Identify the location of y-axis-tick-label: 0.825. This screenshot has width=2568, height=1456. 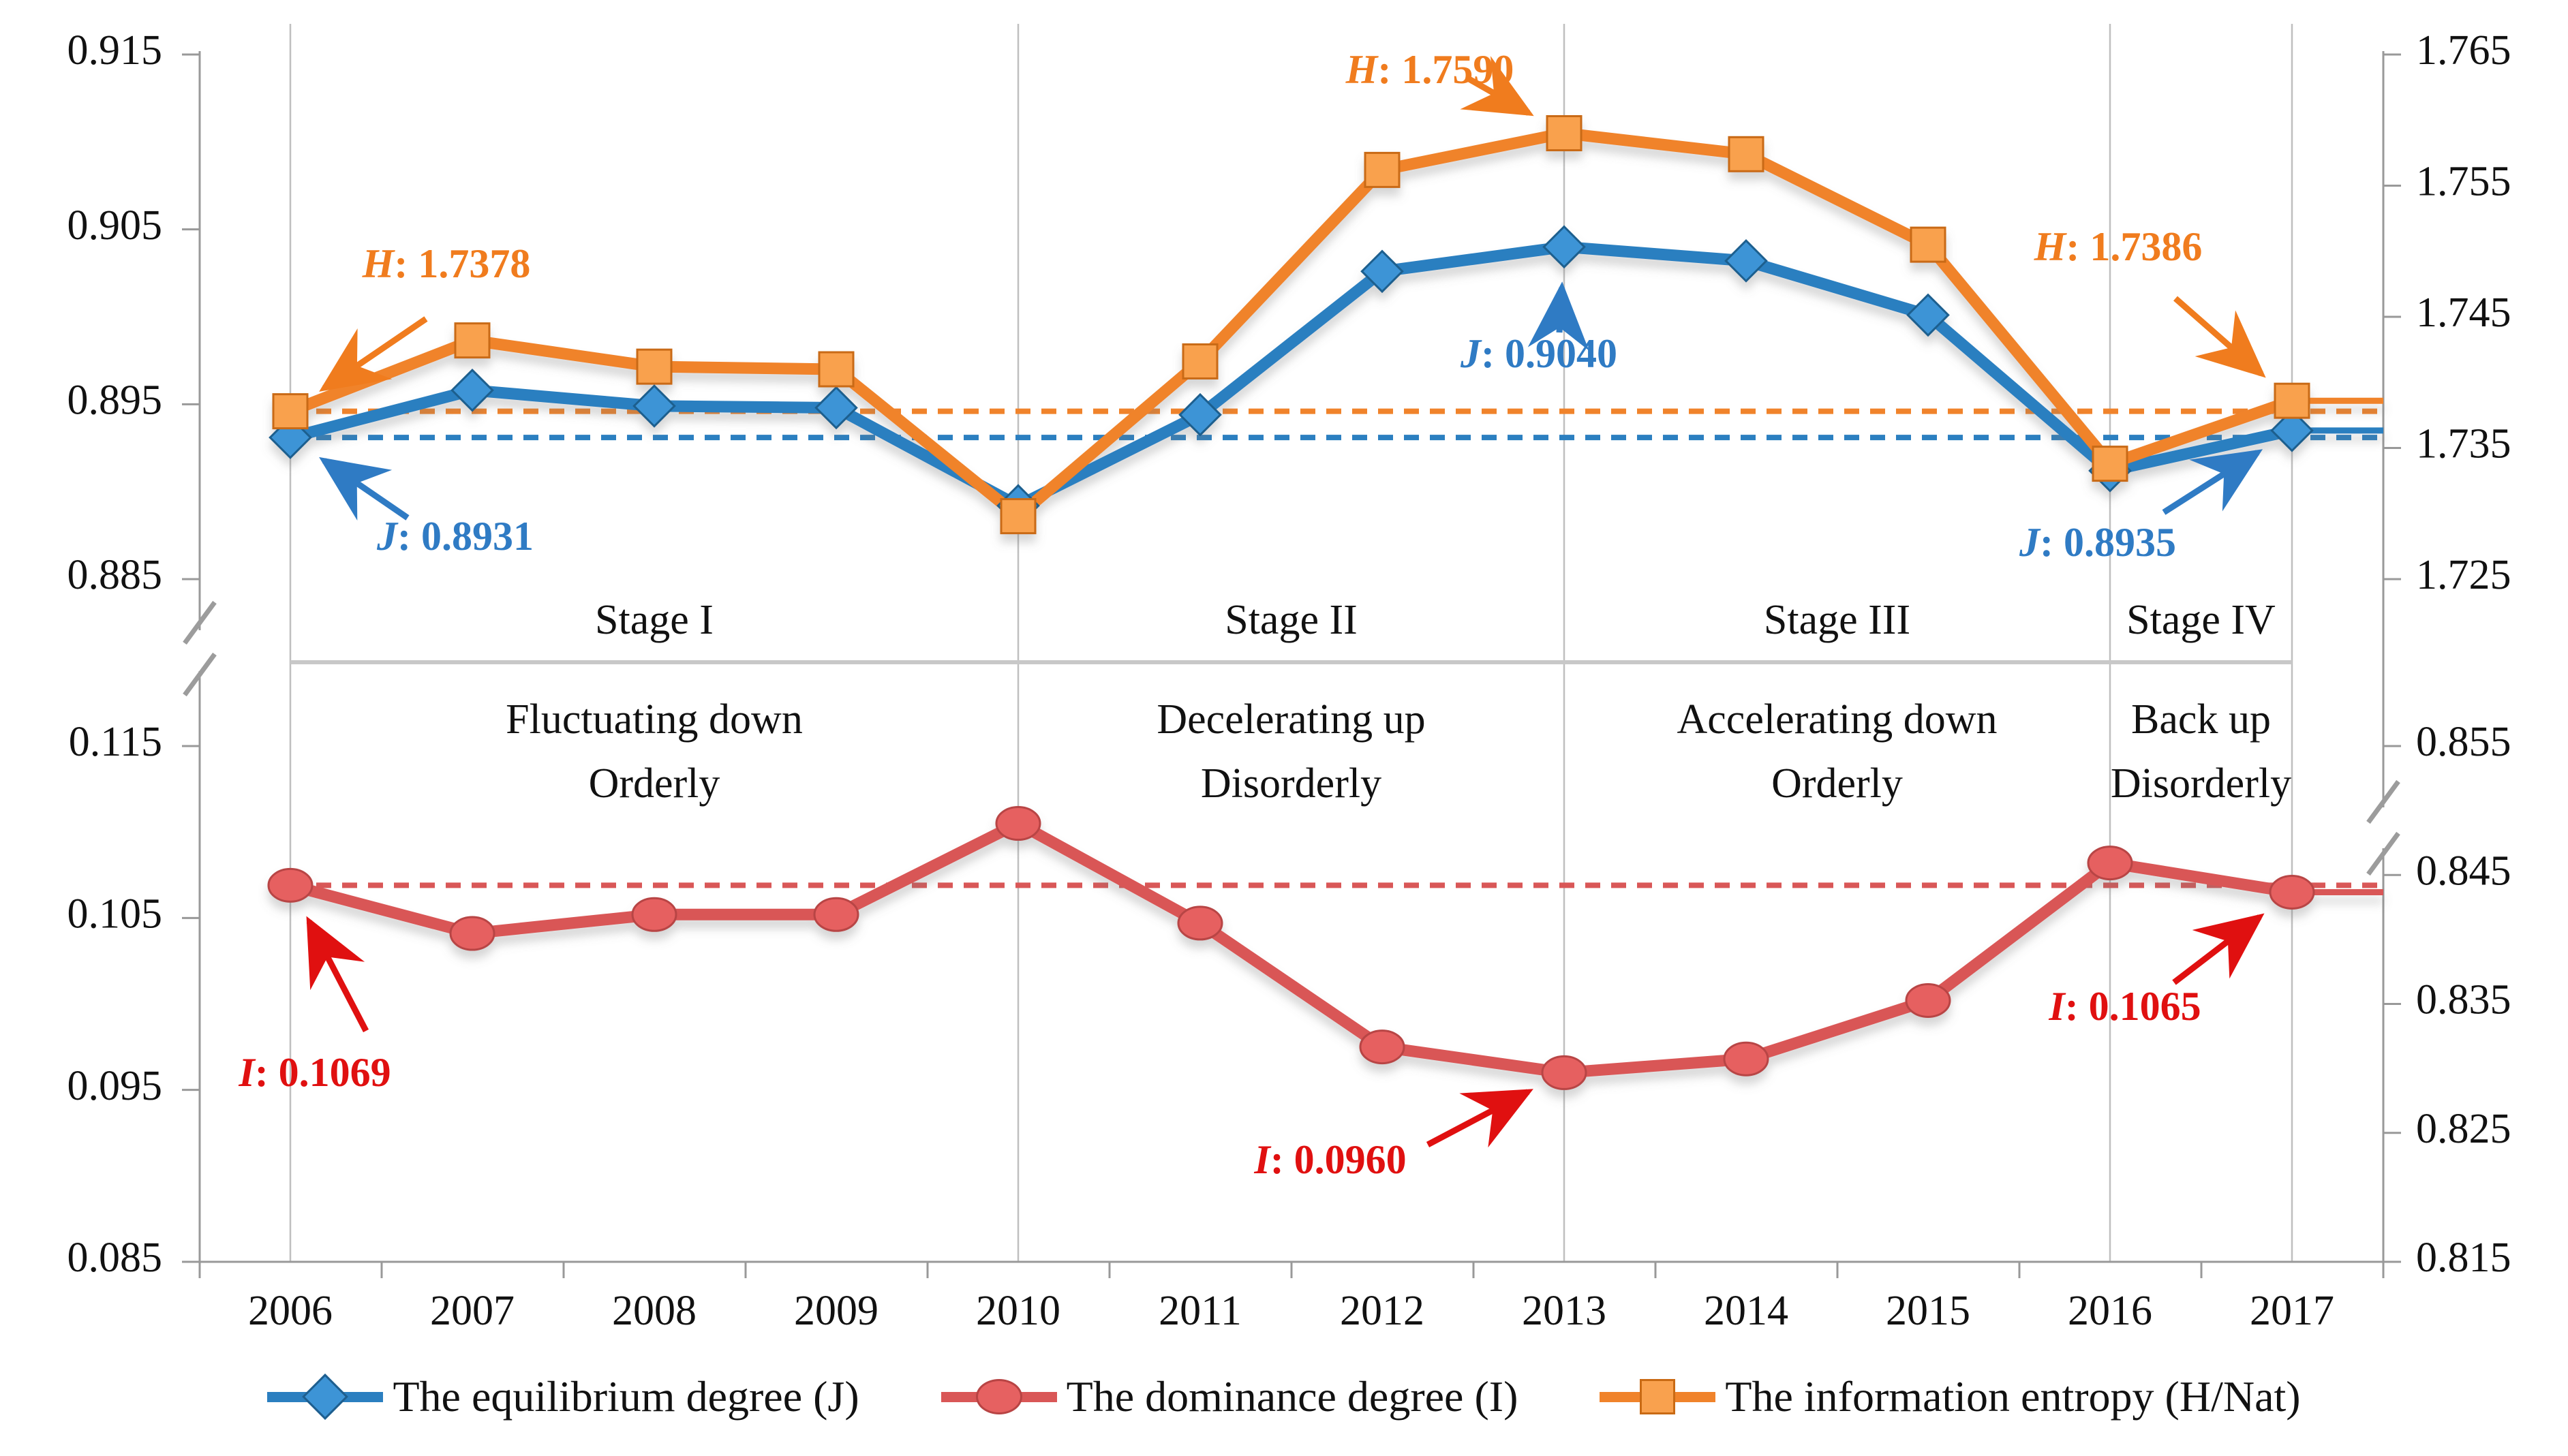
(2463, 1129).